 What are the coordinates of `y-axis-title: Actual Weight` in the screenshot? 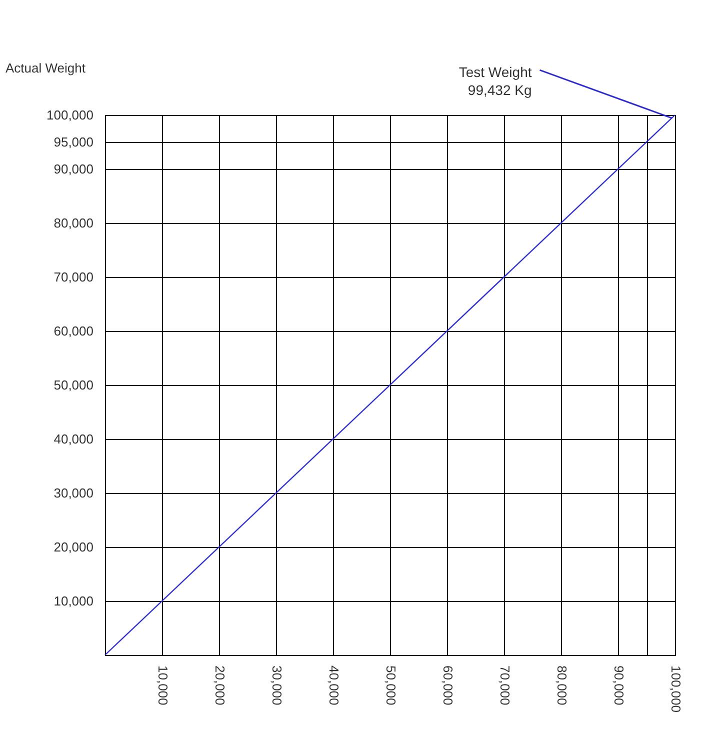 It's located at (46, 68).